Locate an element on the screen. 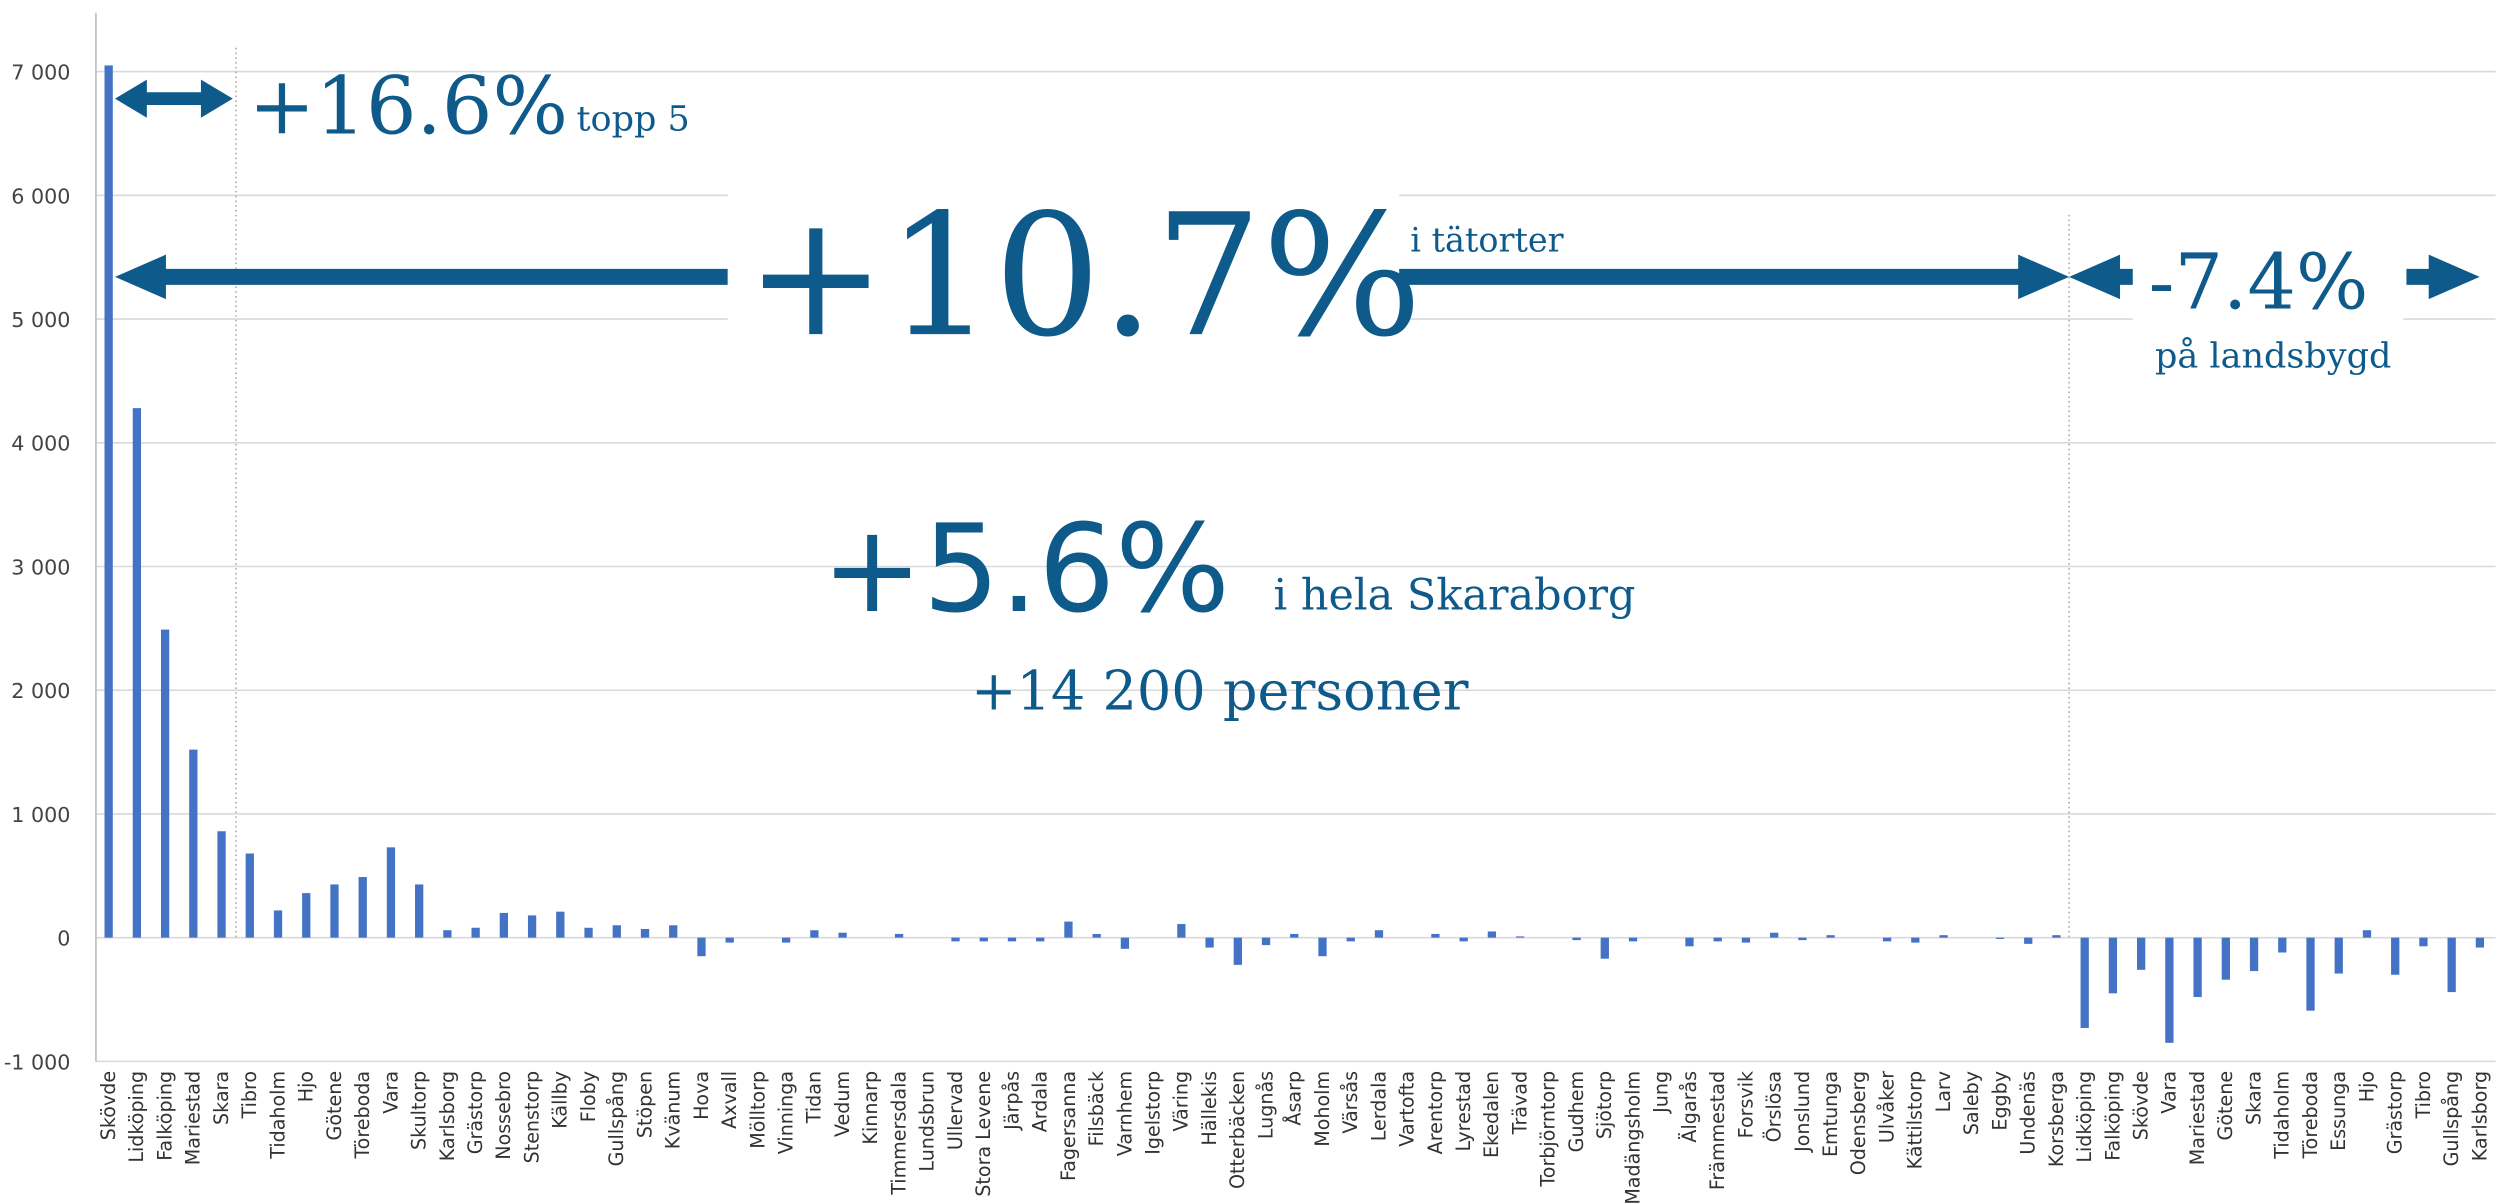  total-label: i hela Skaraborg is located at coordinates (1454, 595).